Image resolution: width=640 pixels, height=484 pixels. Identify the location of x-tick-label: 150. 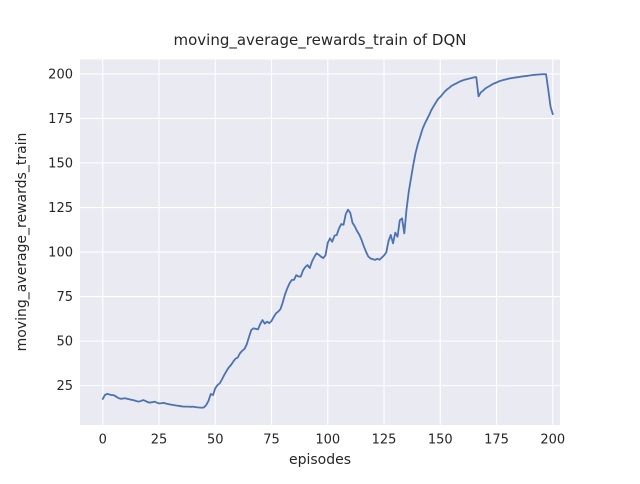
(440, 440).